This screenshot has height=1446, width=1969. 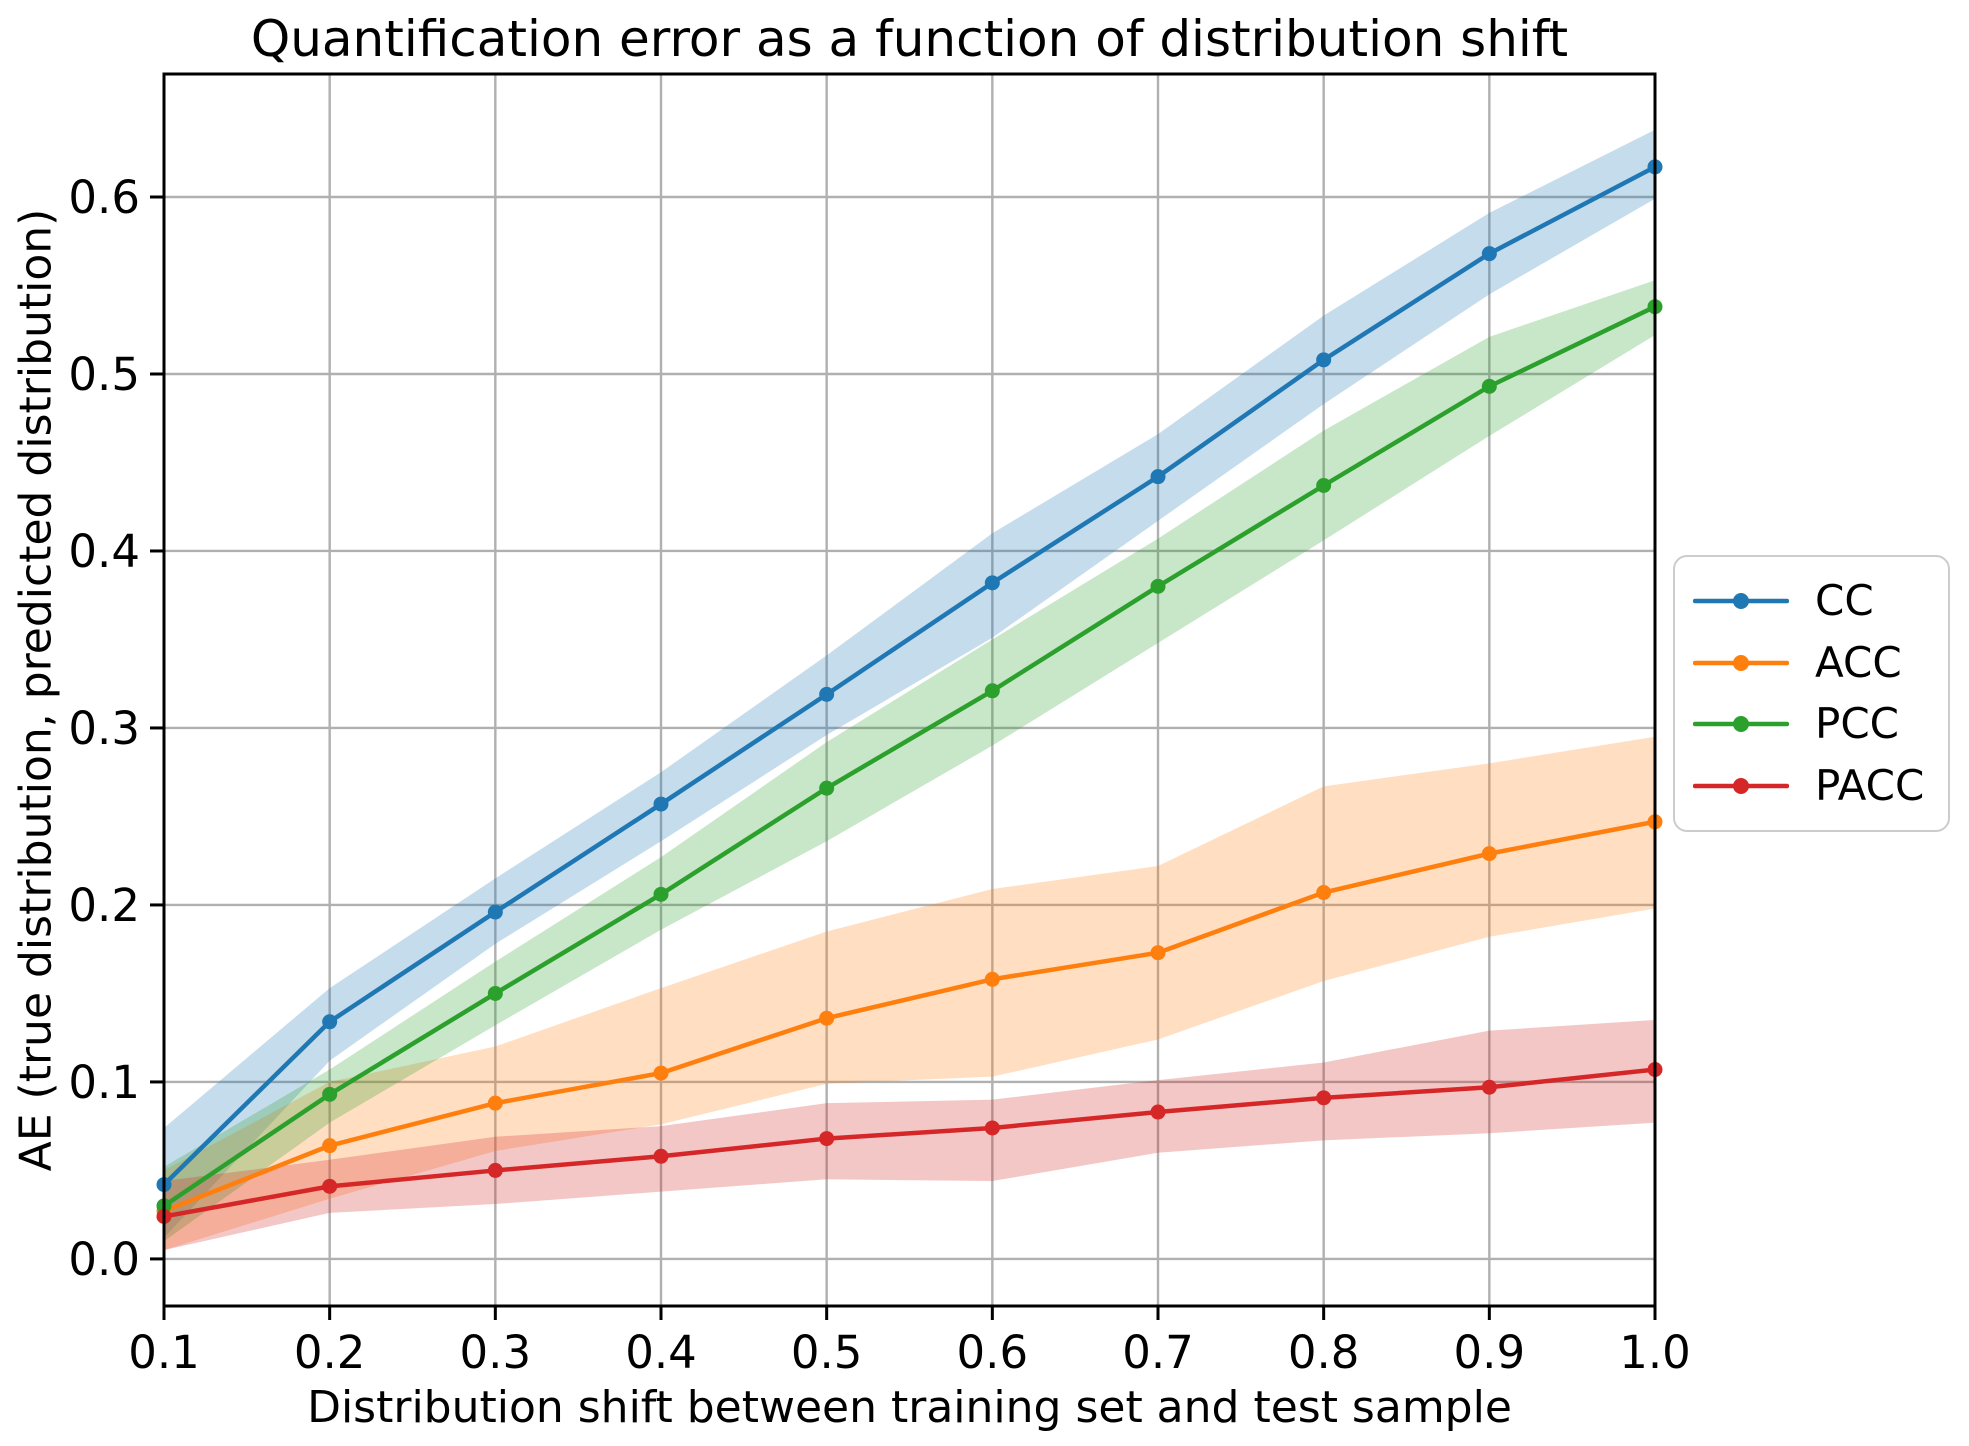 What do you see at coordinates (1324, 1352) in the screenshot?
I see `x-tick-label: 0.8` at bounding box center [1324, 1352].